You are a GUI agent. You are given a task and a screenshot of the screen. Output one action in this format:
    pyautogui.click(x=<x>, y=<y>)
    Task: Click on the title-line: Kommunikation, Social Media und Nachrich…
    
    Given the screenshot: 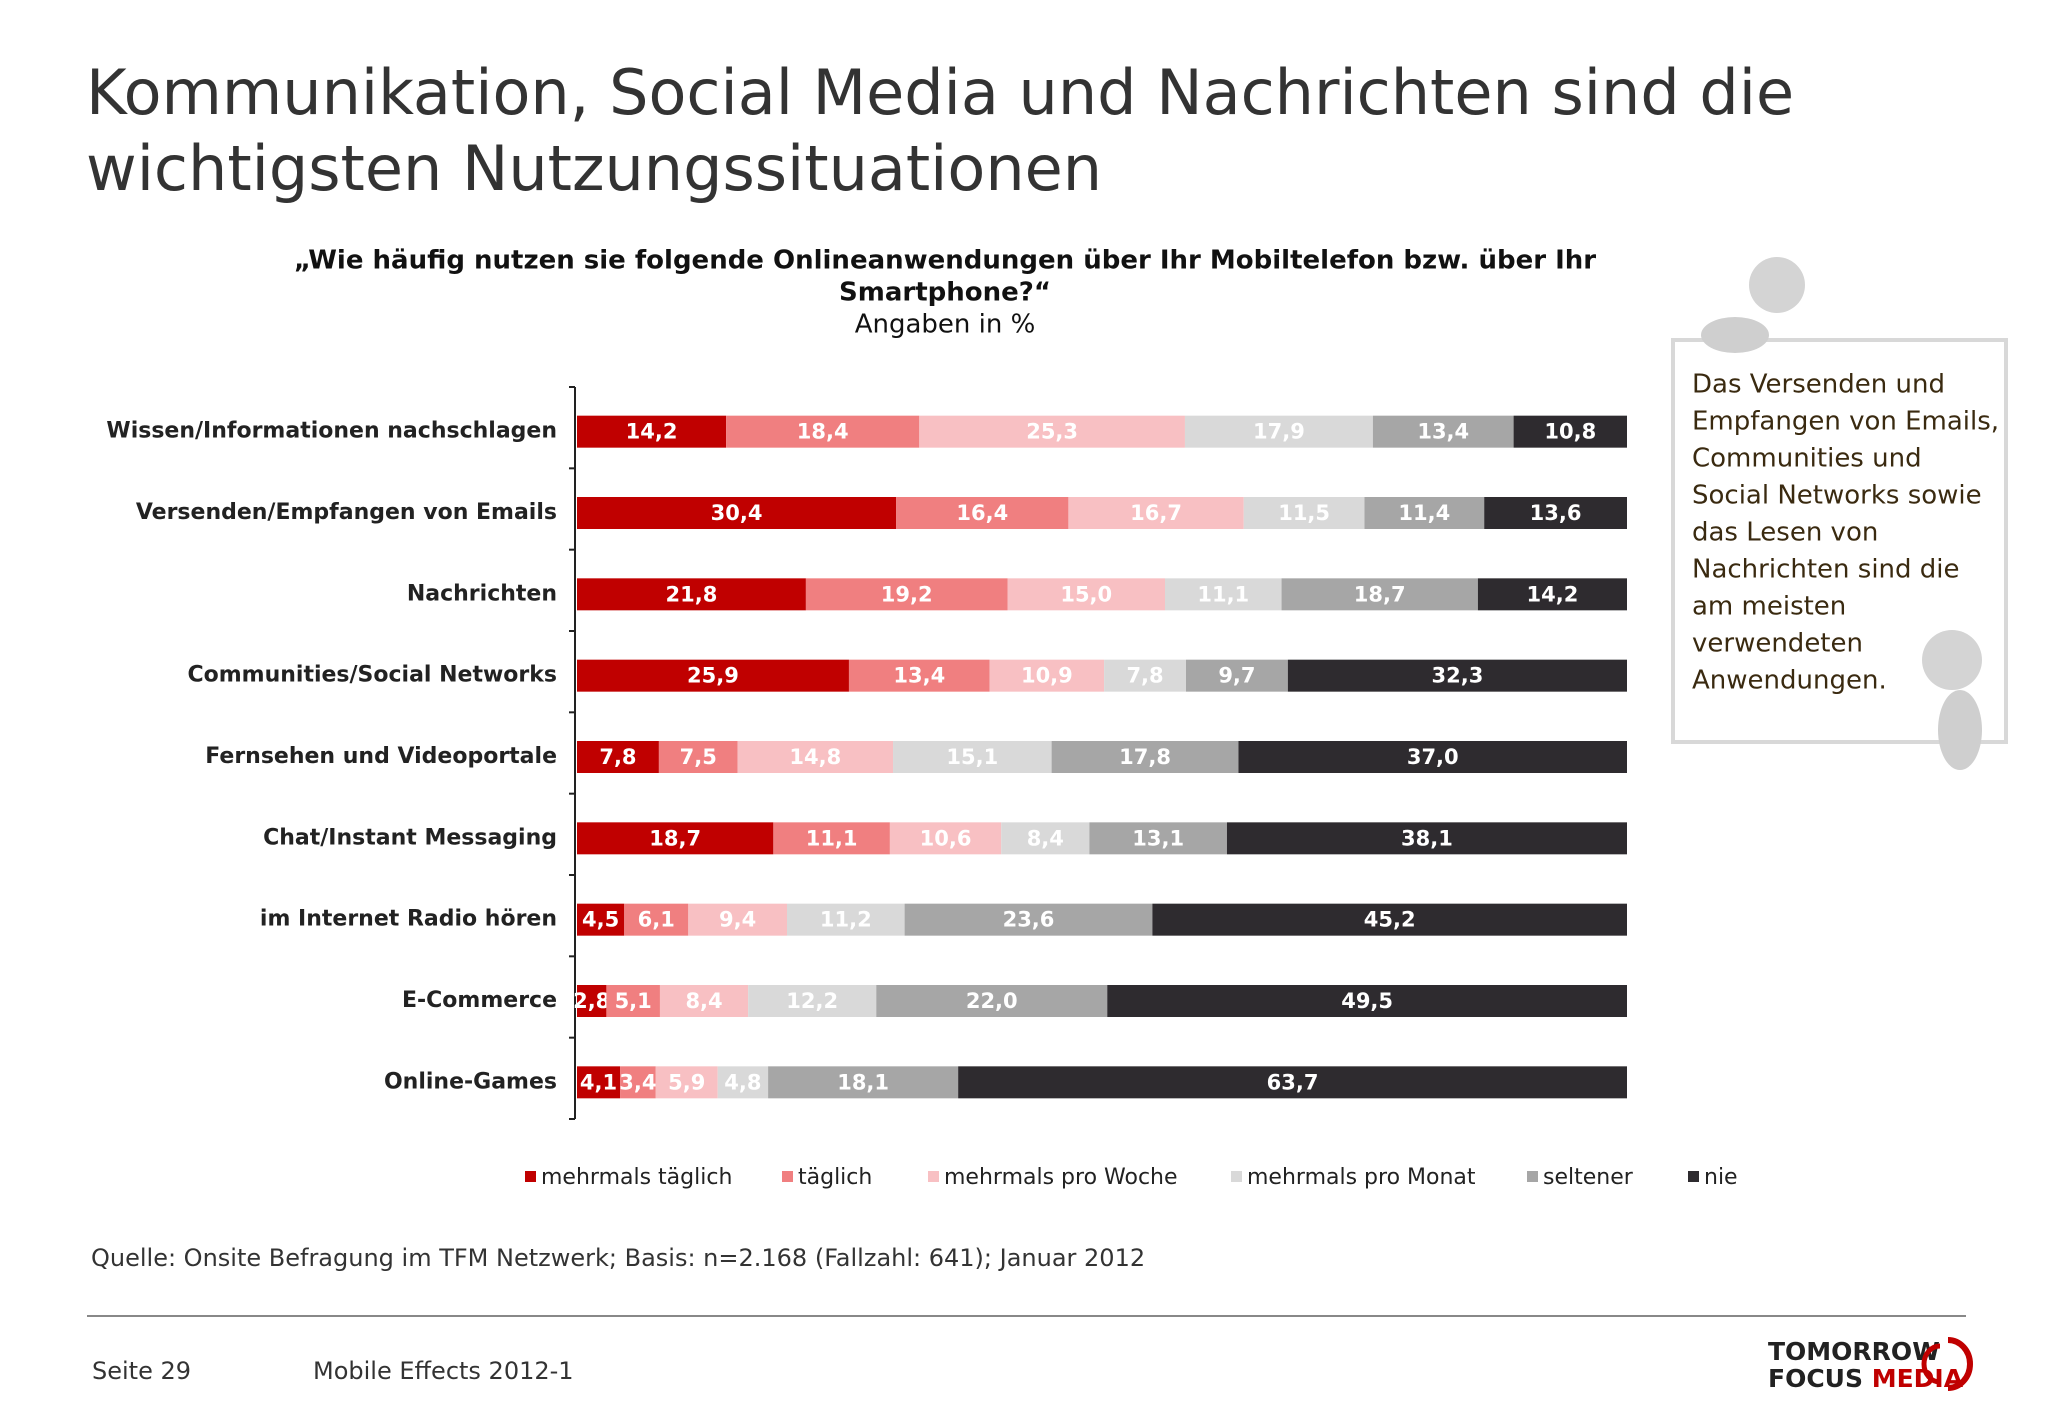 What is the action you would take?
    pyautogui.click(x=940, y=92)
    